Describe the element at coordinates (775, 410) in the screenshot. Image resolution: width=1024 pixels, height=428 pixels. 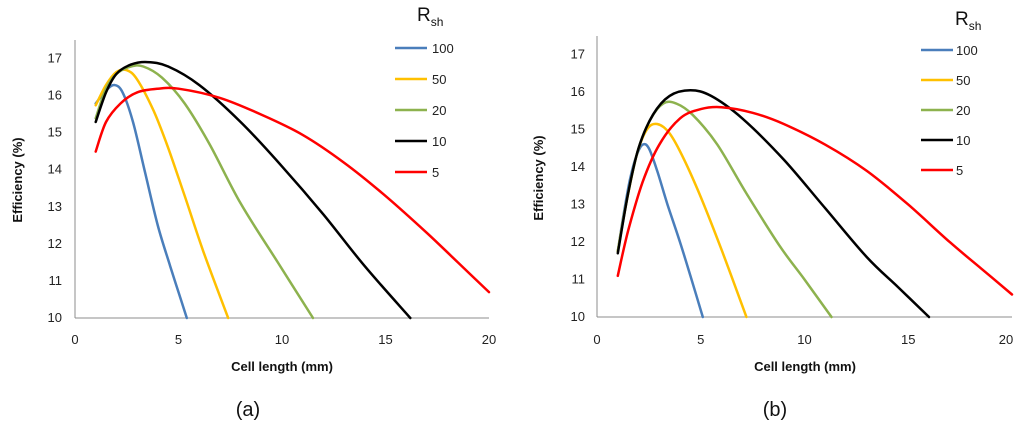
I see `panel-caption: (b)` at that location.